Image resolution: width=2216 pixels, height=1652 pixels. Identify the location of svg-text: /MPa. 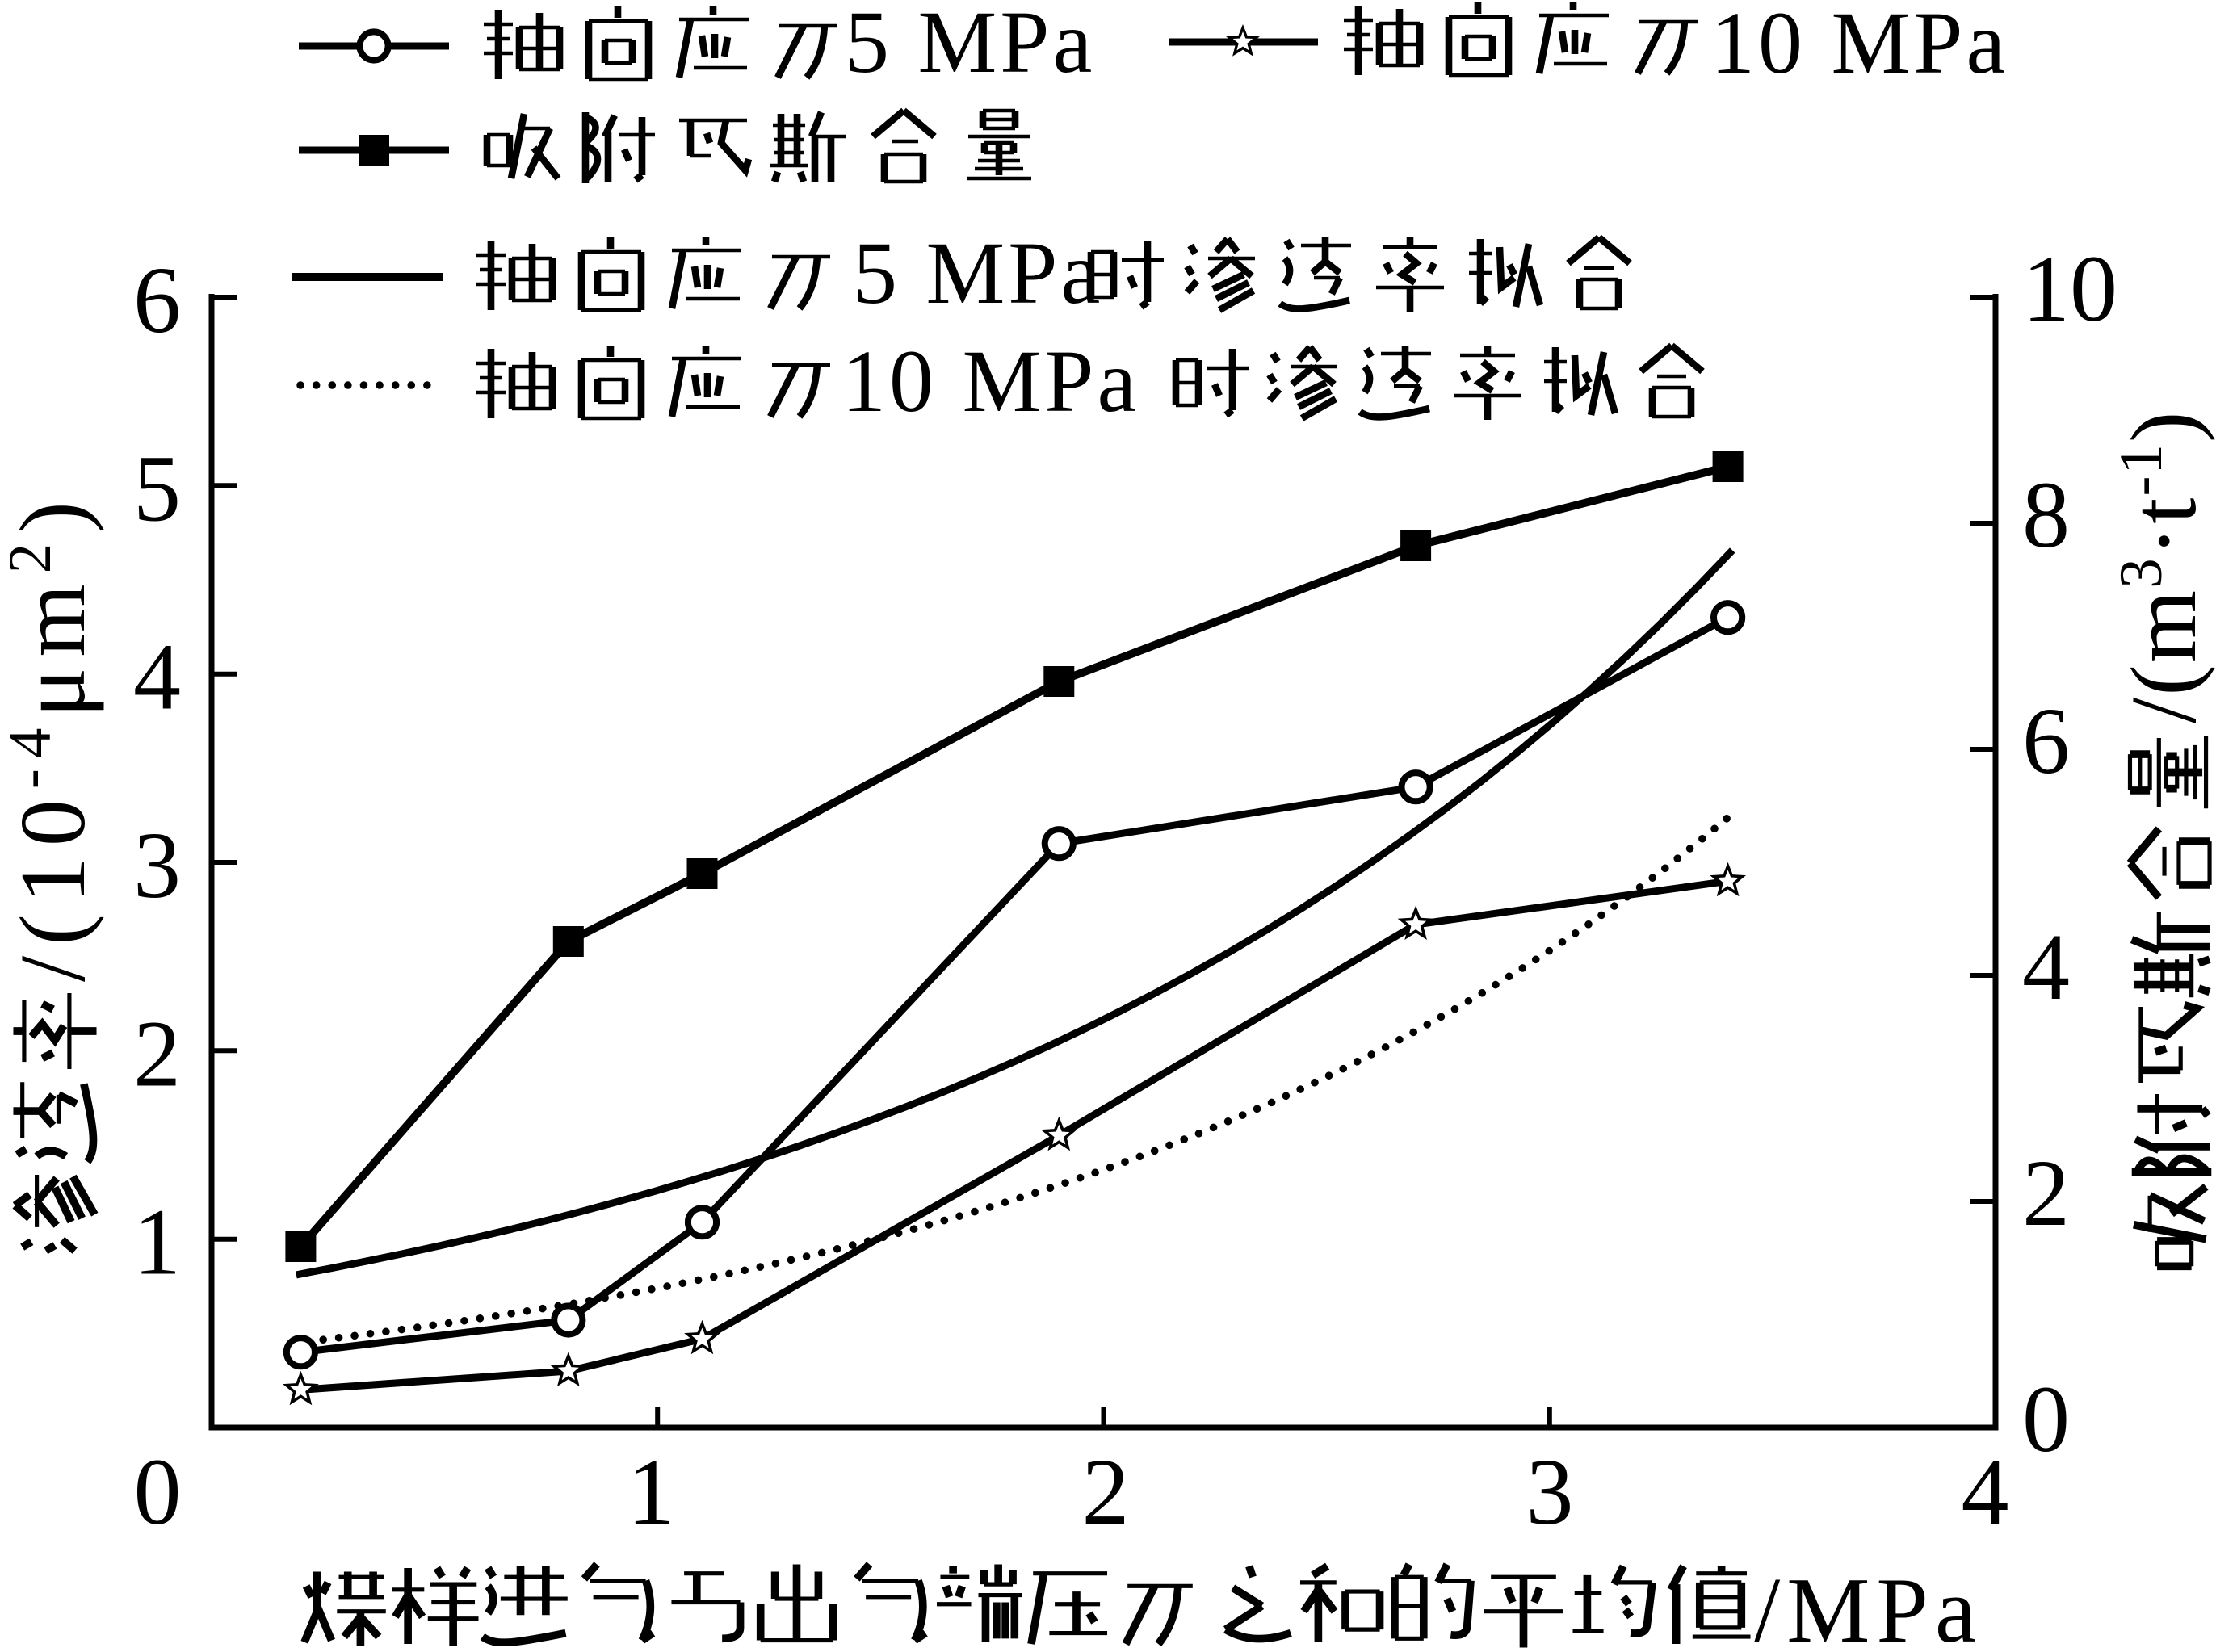
(1868, 1605).